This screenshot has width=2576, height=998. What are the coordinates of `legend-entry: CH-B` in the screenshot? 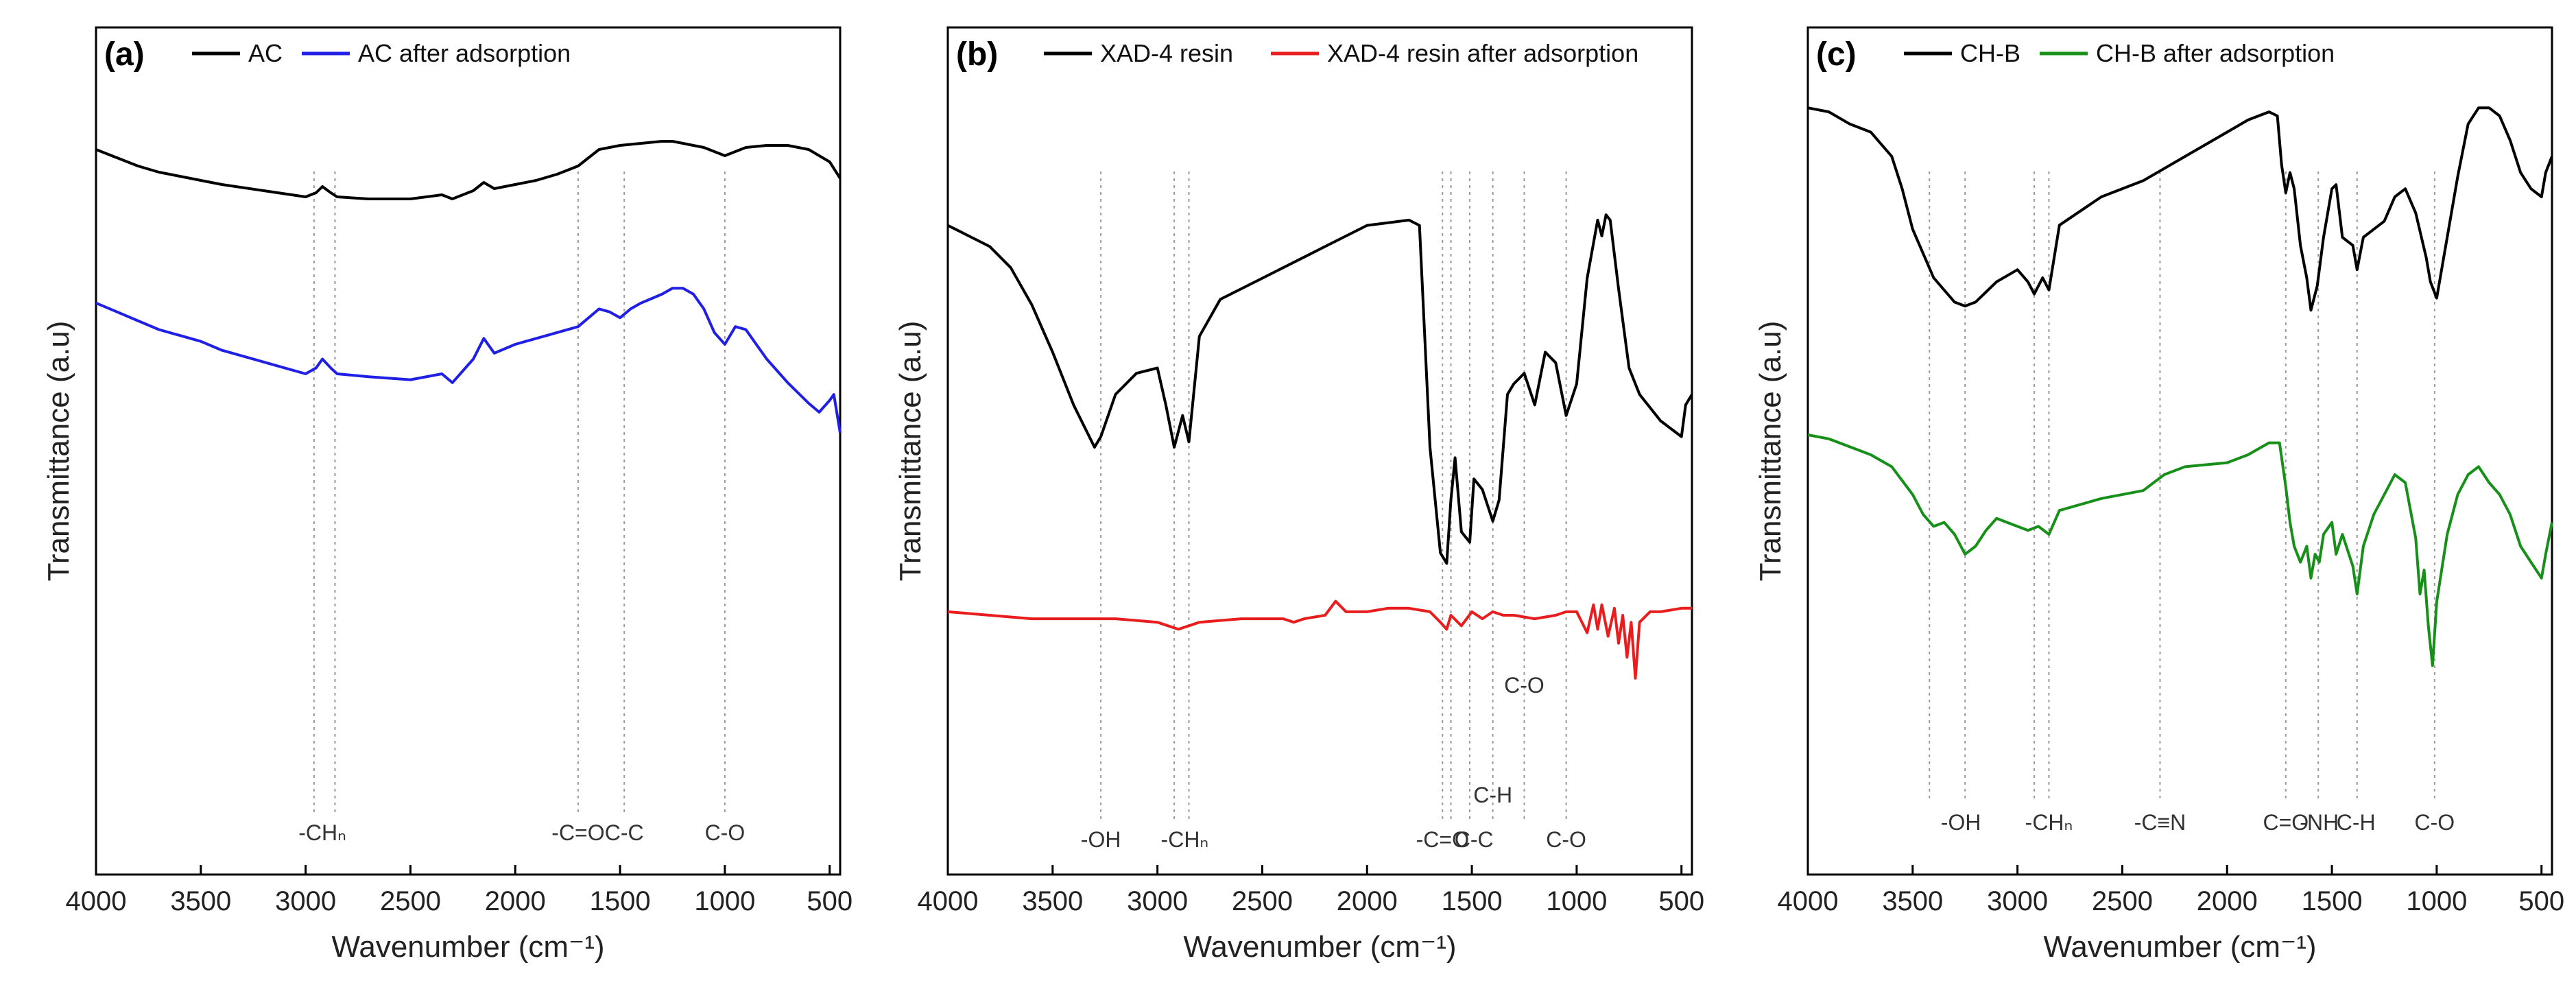 It's located at (1990, 53).